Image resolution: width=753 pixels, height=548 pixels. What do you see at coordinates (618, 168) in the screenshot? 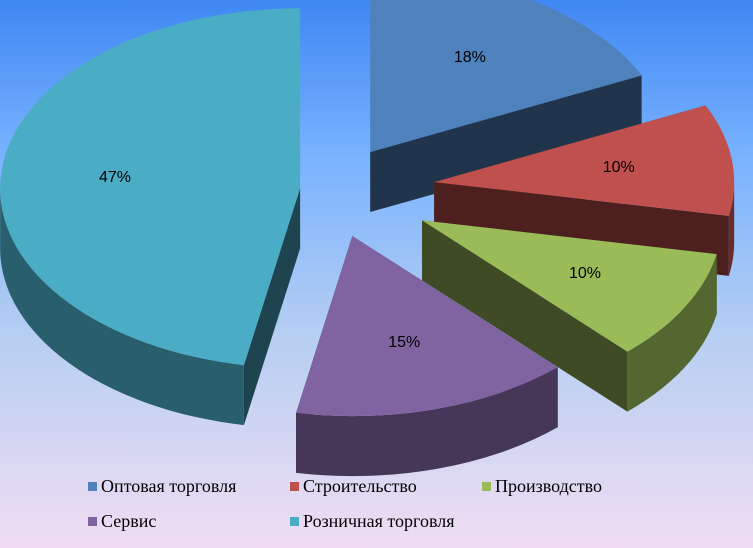
I see `data-label-construction: 10%` at bounding box center [618, 168].